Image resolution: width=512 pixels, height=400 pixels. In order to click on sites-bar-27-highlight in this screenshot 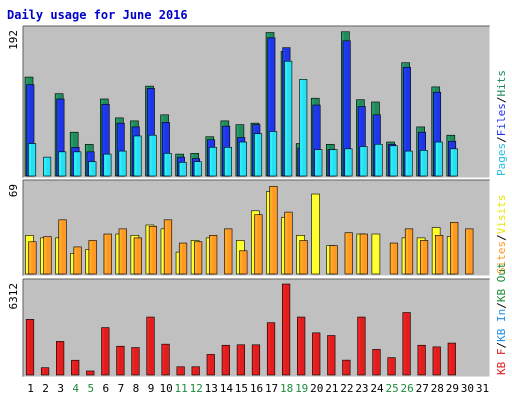, I will do `click(422, 257)`.